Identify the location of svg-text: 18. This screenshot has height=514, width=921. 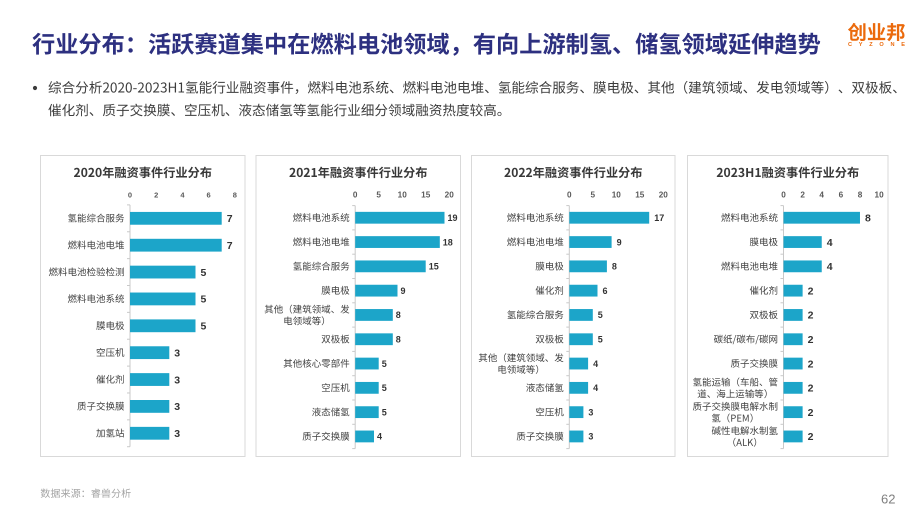
(448, 242).